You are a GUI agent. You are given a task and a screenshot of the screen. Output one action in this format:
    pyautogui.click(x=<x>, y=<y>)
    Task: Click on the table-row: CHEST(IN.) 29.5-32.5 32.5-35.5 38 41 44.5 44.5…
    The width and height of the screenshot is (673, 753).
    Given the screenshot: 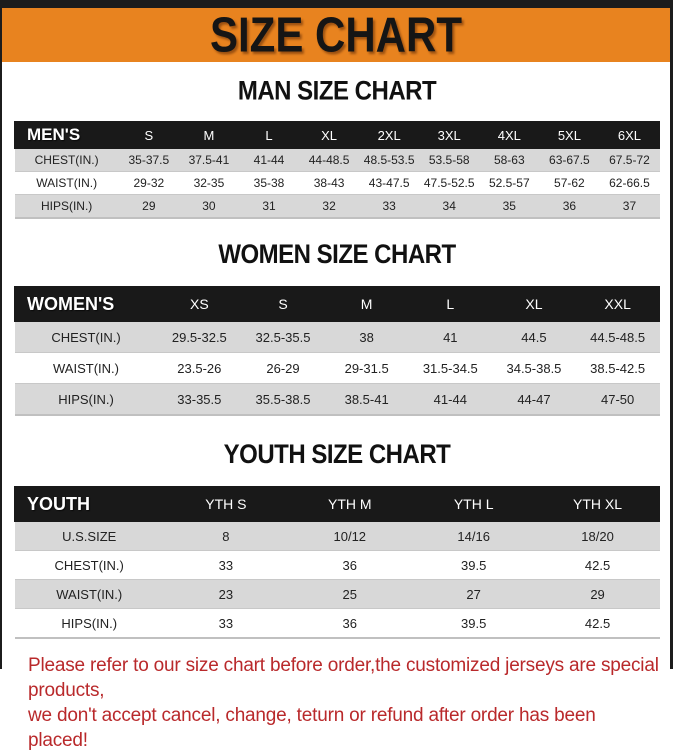 What is the action you would take?
    pyautogui.click(x=337, y=337)
    